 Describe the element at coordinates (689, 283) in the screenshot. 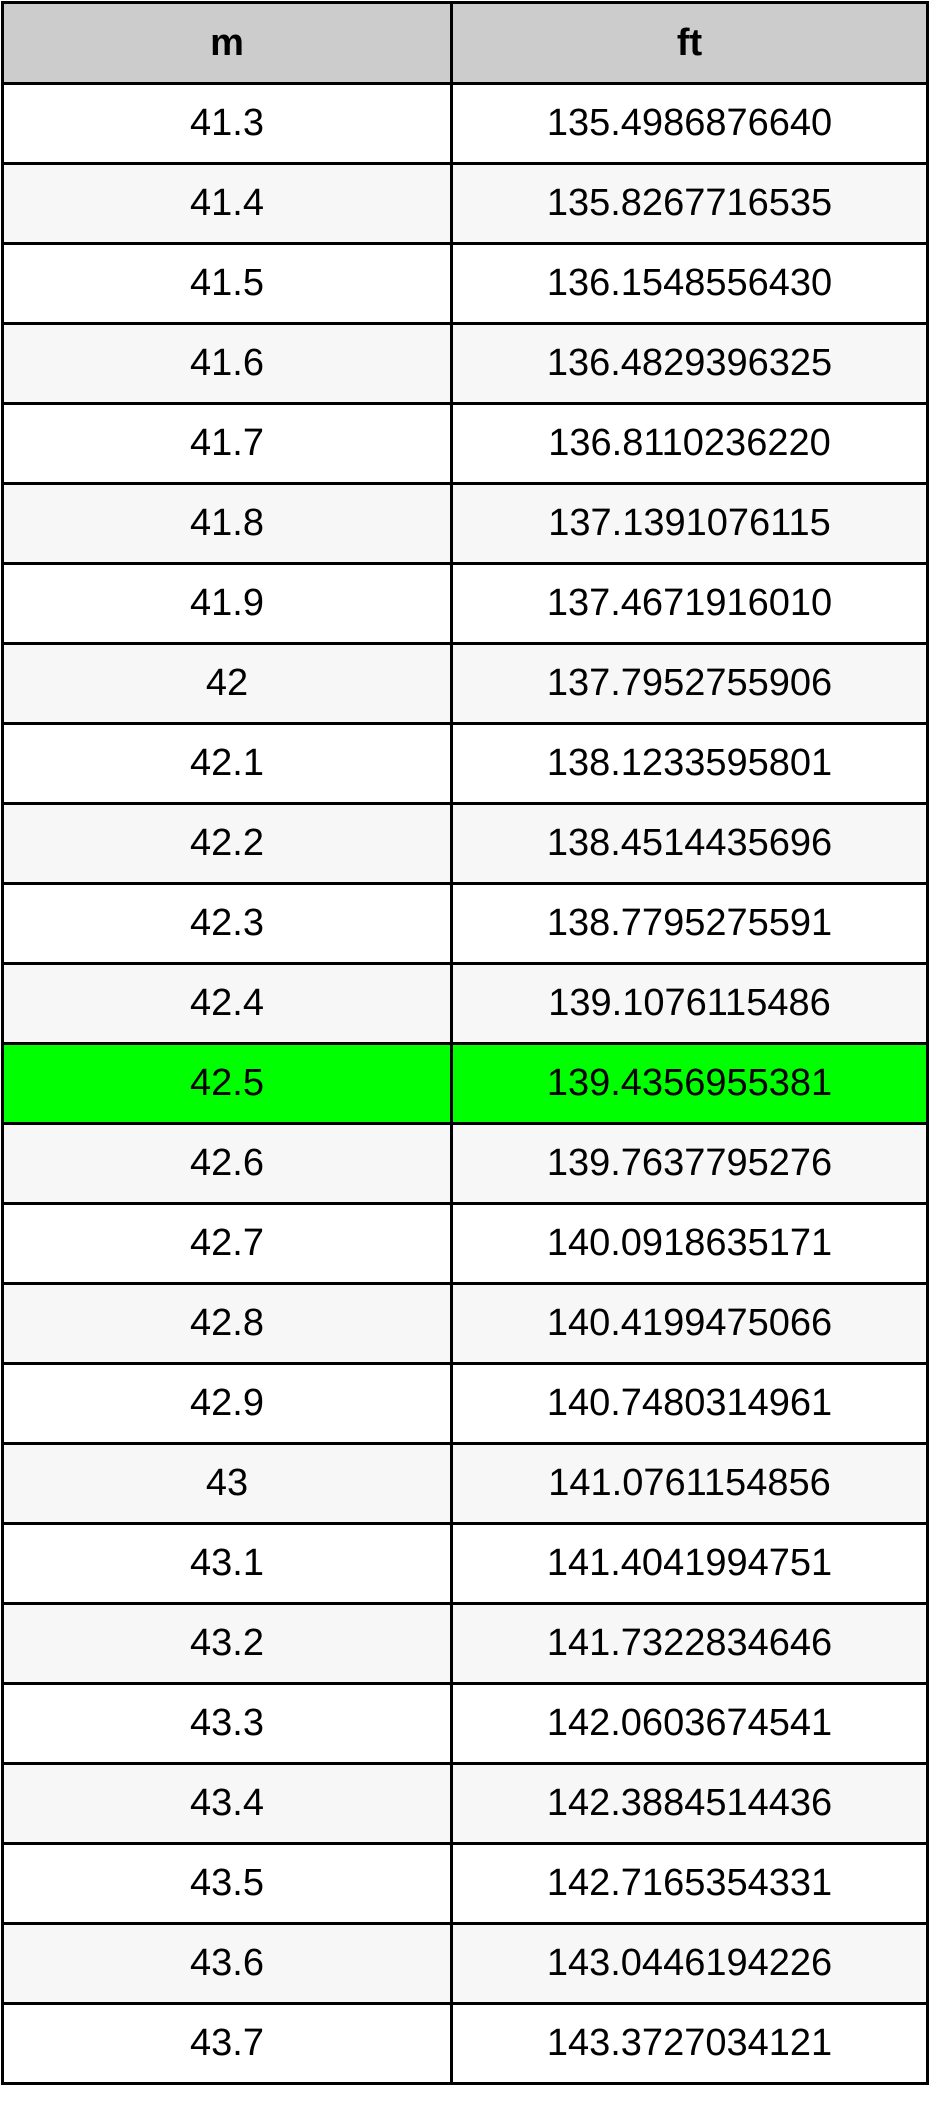

I see `cell-ft: 136.1548556430` at that location.